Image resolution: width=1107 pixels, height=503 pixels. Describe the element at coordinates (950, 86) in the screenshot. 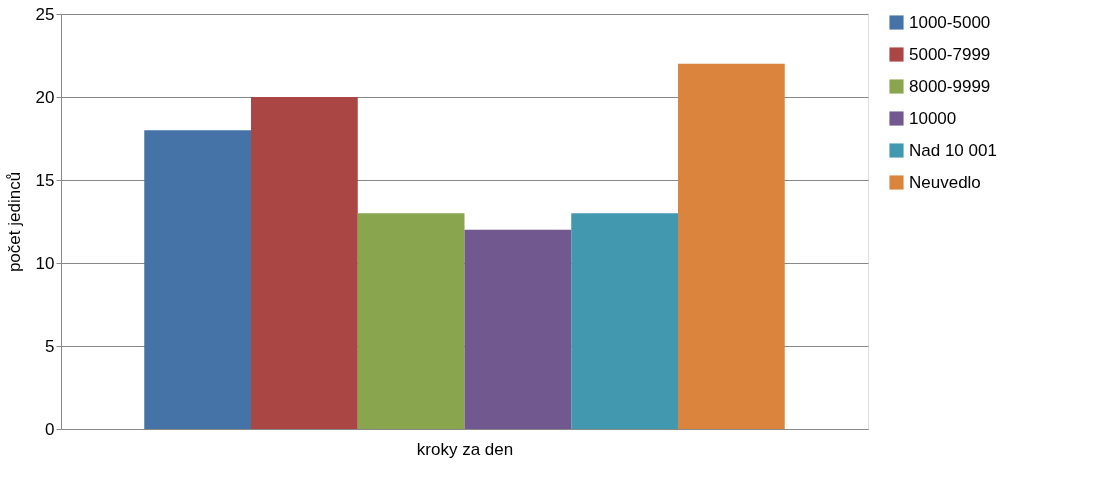

I see `legend-label: 8000-9999` at that location.